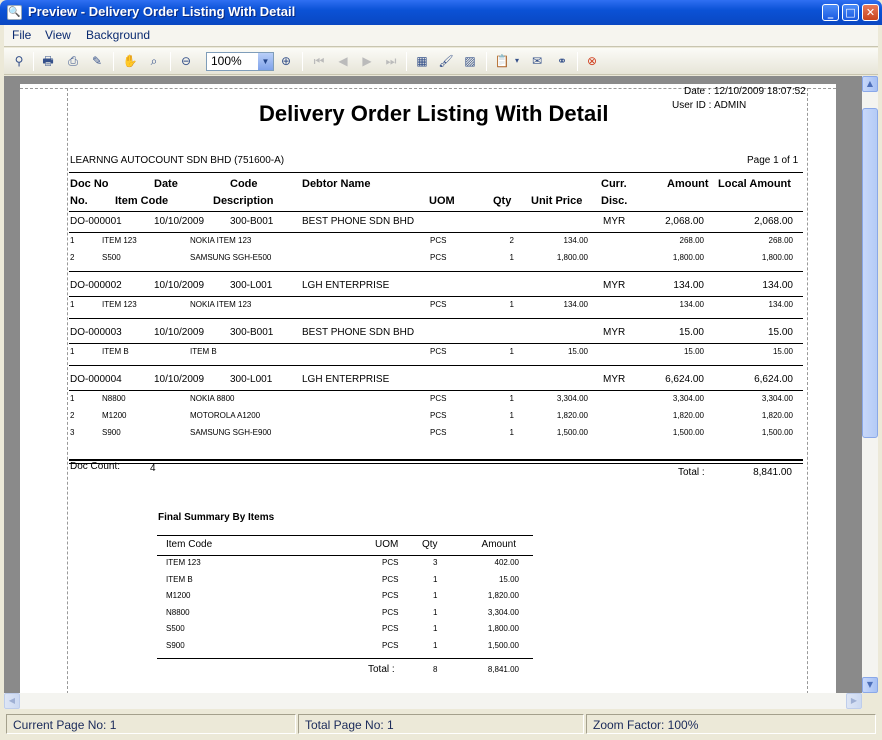  I want to click on print-icon: ⎙, so click(73, 61).